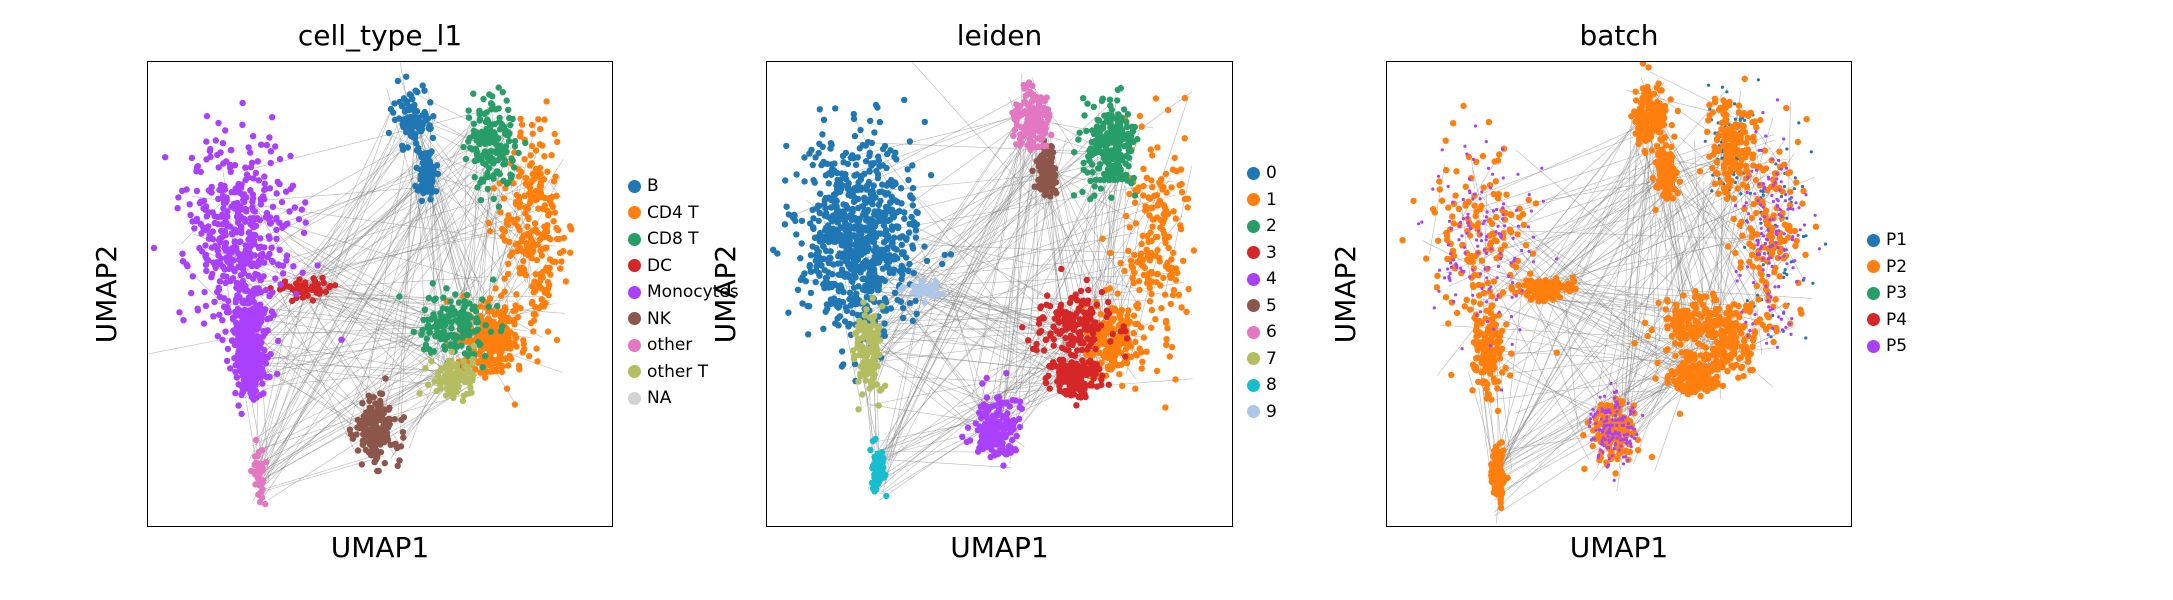 This screenshot has height=600, width=2173. I want to click on legend-label: other T, so click(678, 371).